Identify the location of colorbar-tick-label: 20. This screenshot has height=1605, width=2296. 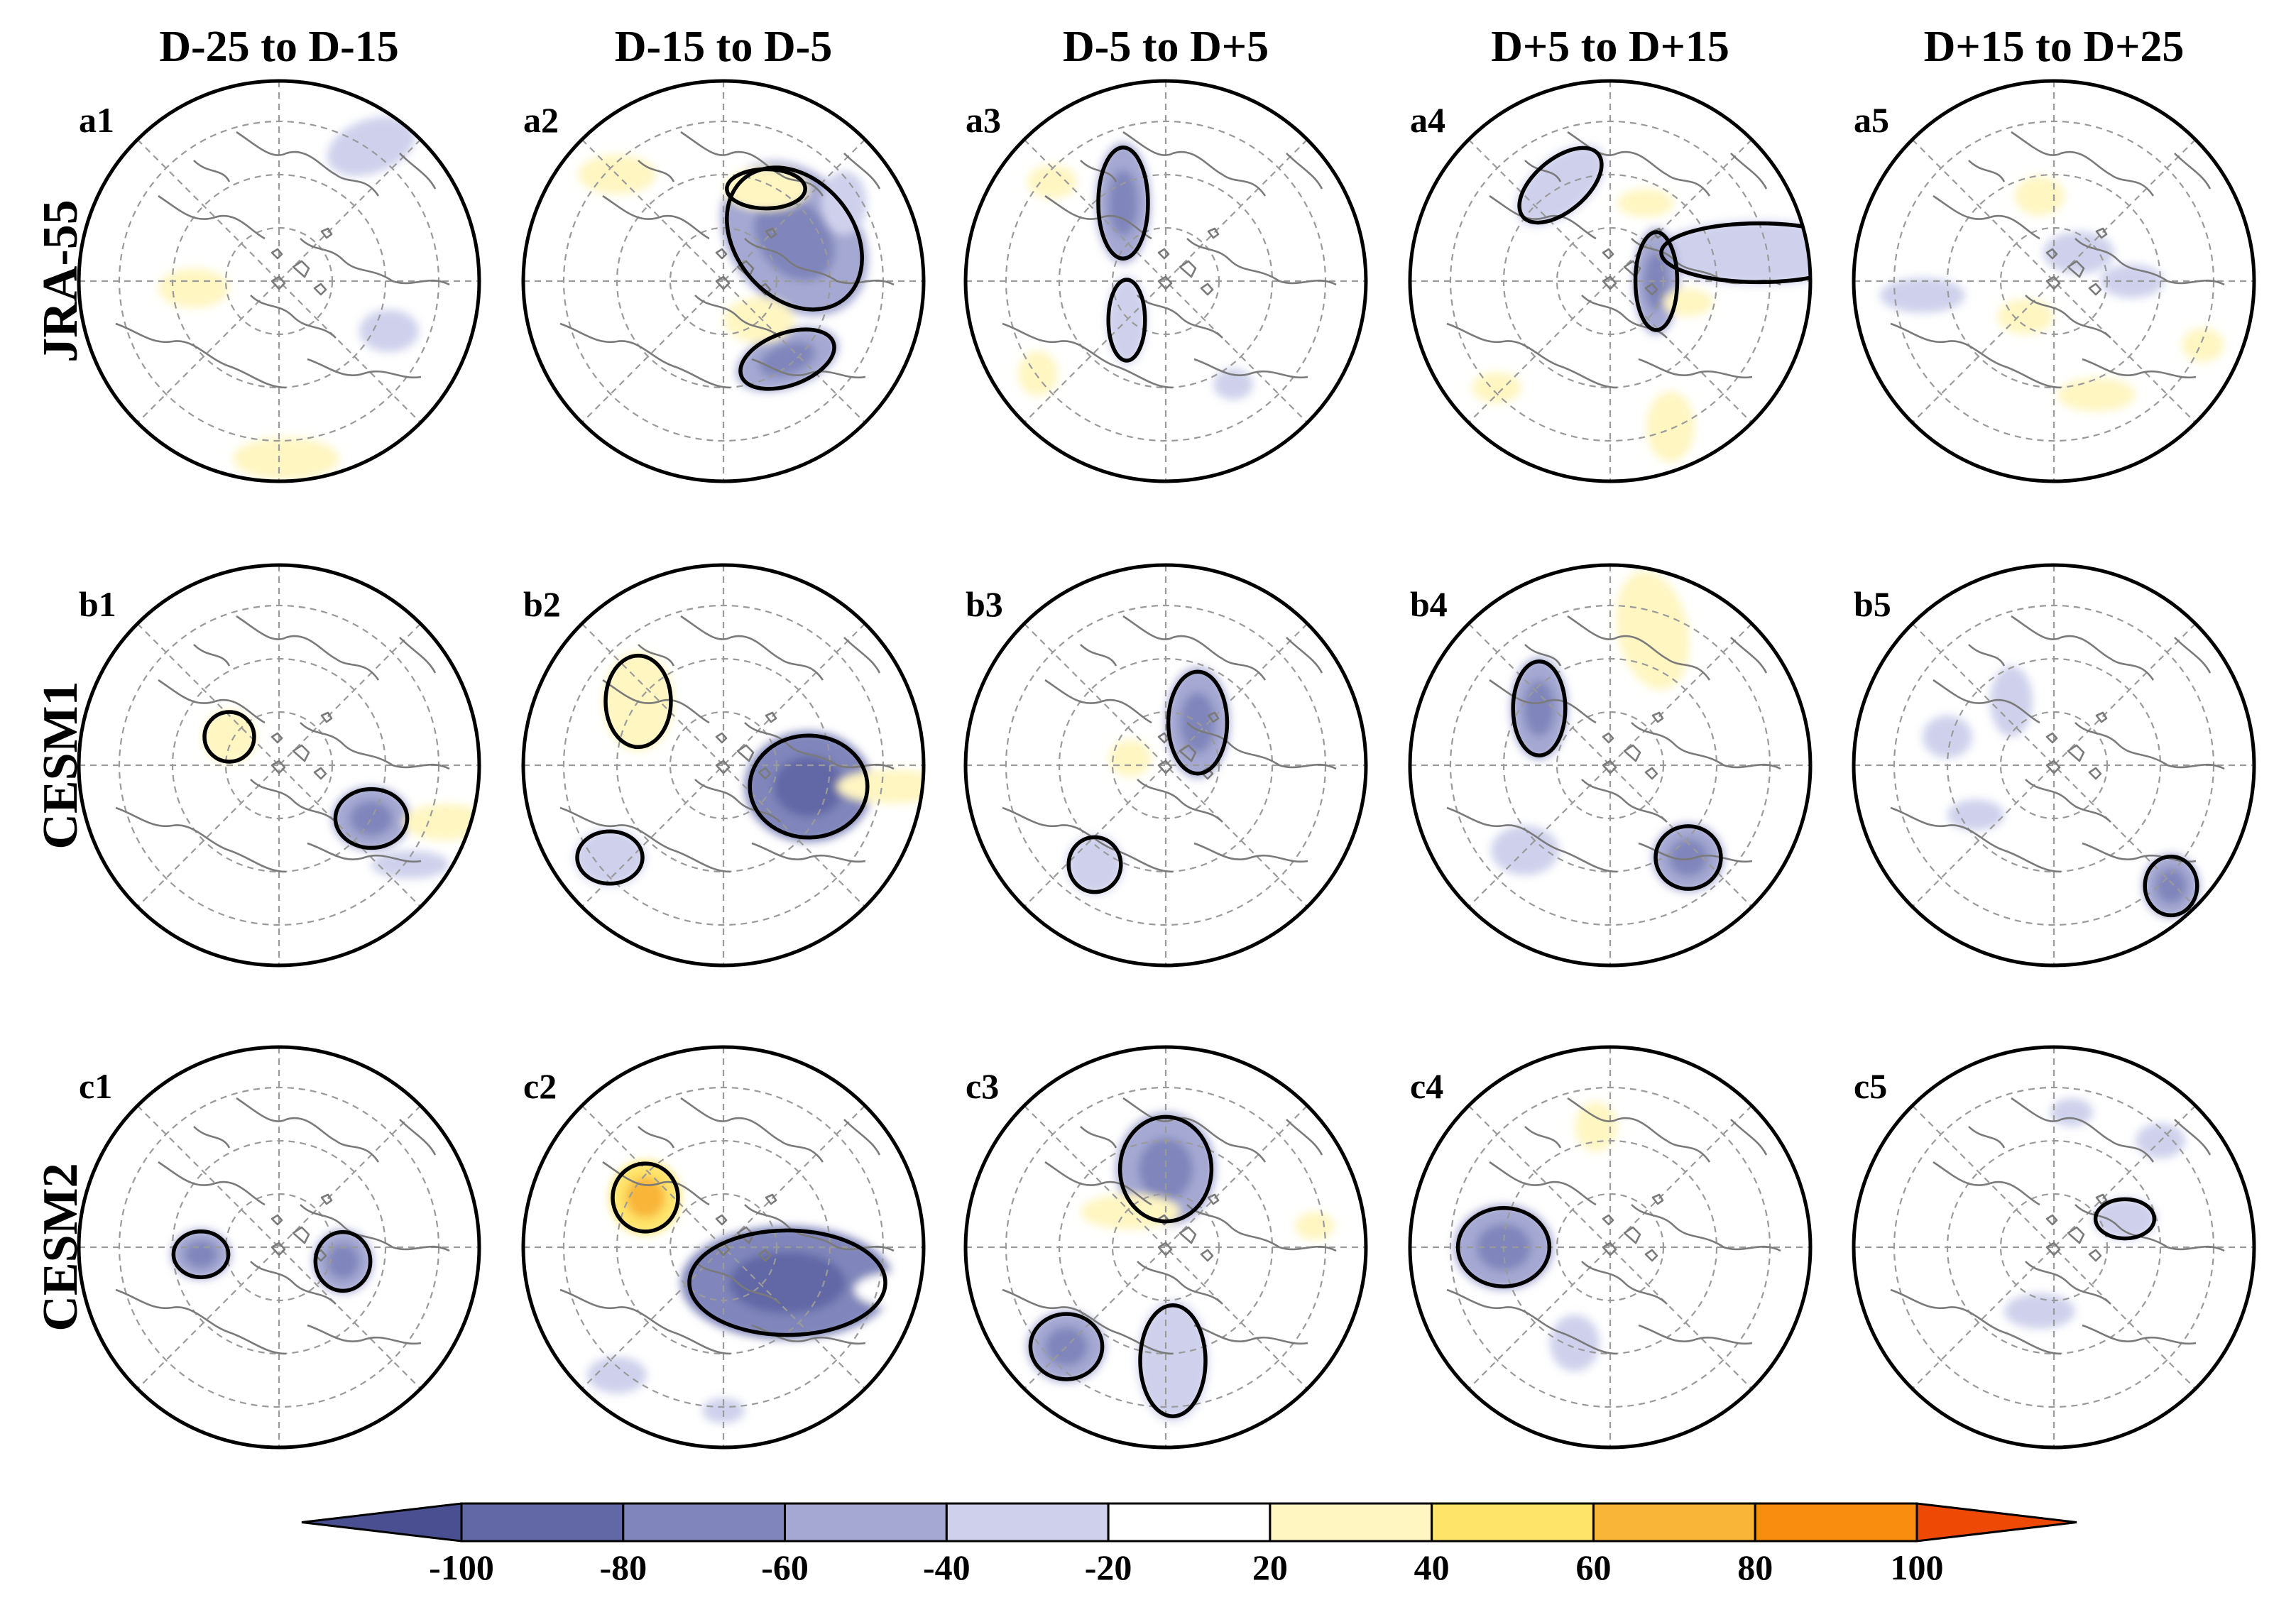
(1270, 1567).